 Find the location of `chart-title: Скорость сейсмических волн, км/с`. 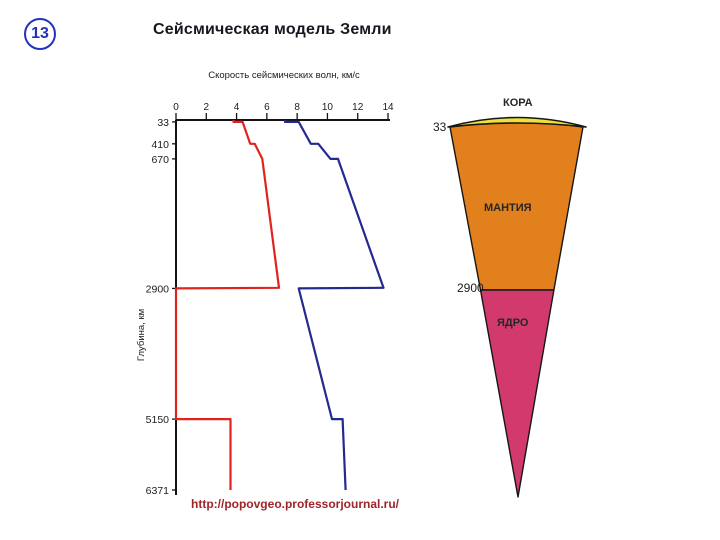

chart-title: Скорость сейсмических волн, км/с is located at coordinates (284, 75).